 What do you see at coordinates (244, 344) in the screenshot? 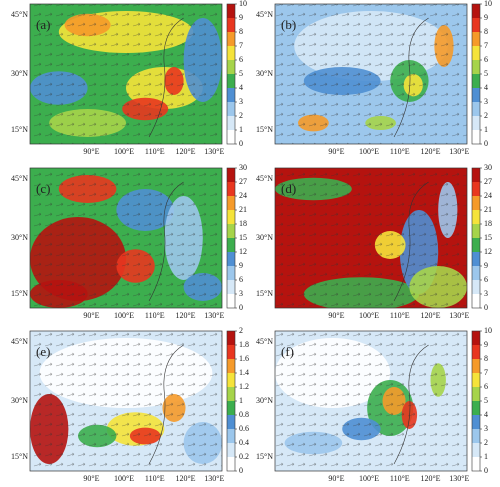
I see `colorbar-tick-label: 1.8` at bounding box center [244, 344].